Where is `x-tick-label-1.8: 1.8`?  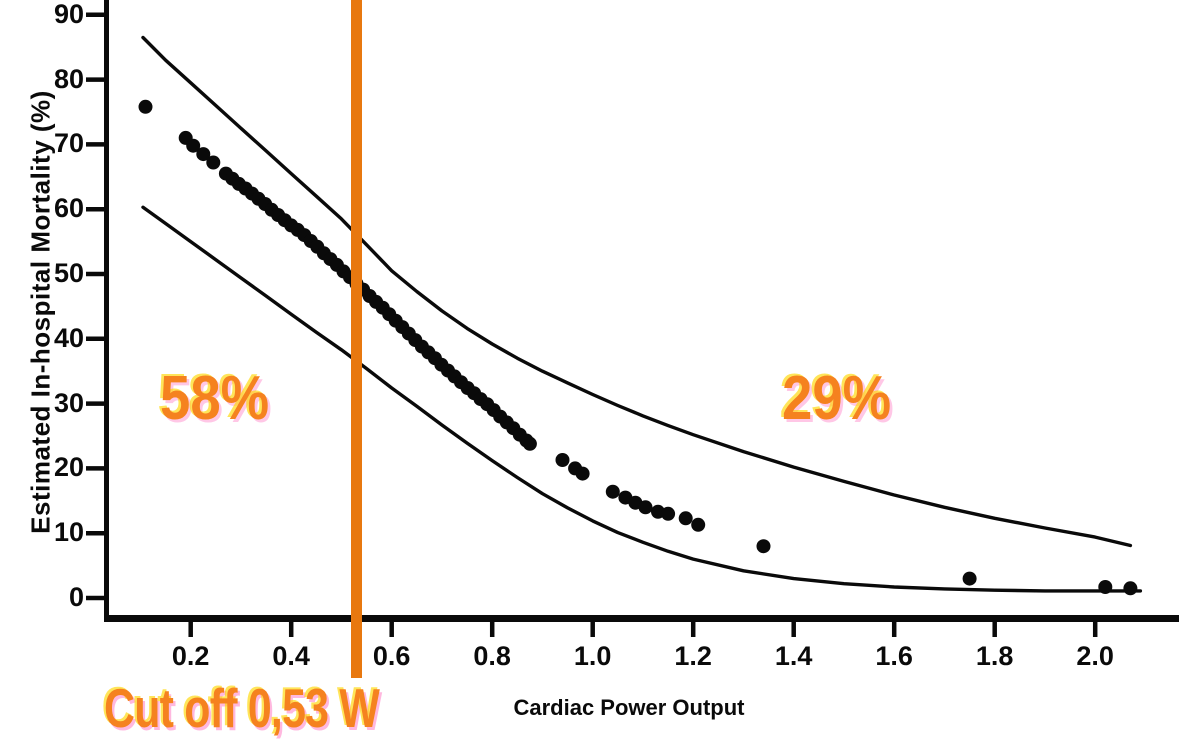 x-tick-label-1.8: 1.8 is located at coordinates (994, 656).